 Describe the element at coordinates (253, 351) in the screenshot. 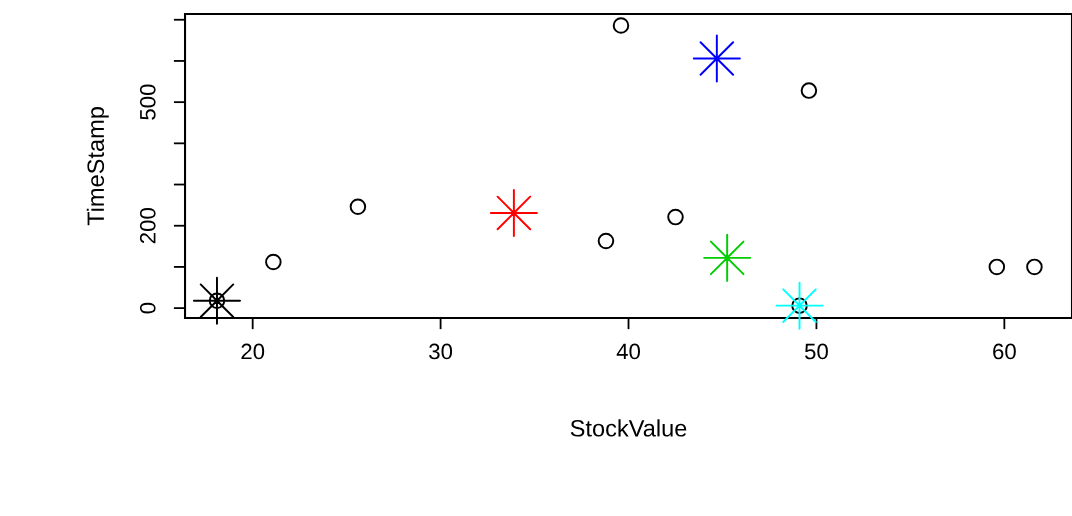

I see `x-tick-label: 20` at that location.